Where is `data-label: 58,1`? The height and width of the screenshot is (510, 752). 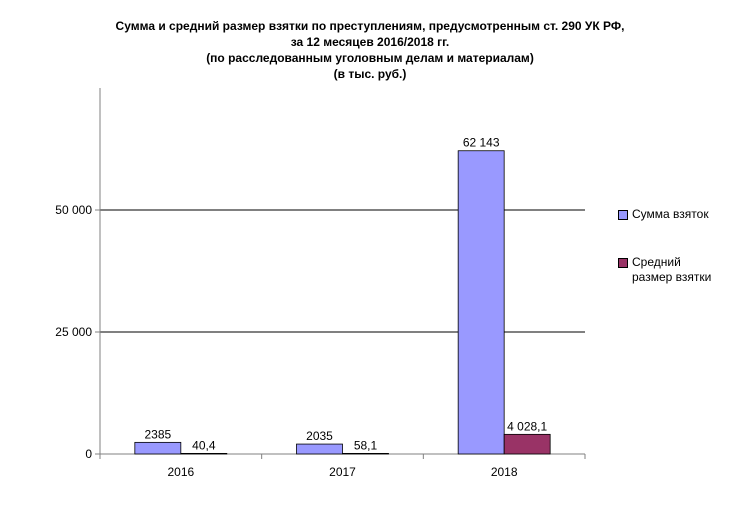
data-label: 58,1 is located at coordinates (366, 445).